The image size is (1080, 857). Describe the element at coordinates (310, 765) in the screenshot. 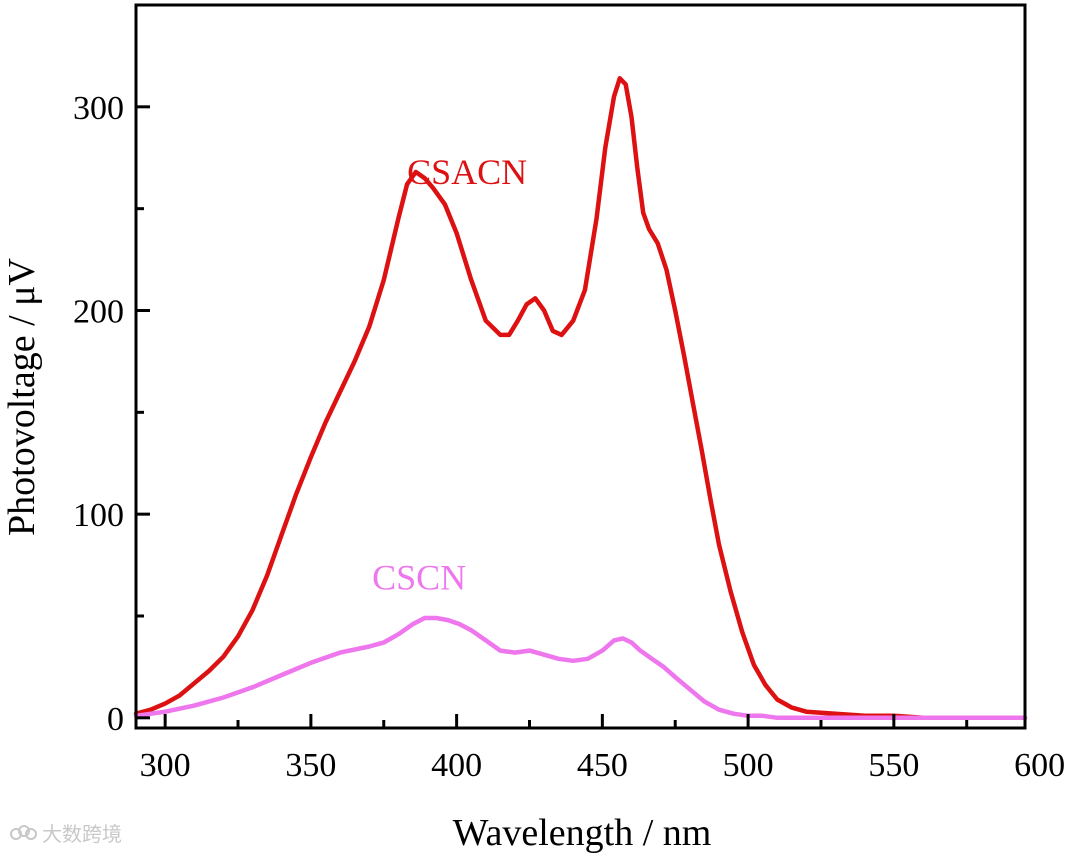

I see `x-tick-label: 350` at that location.